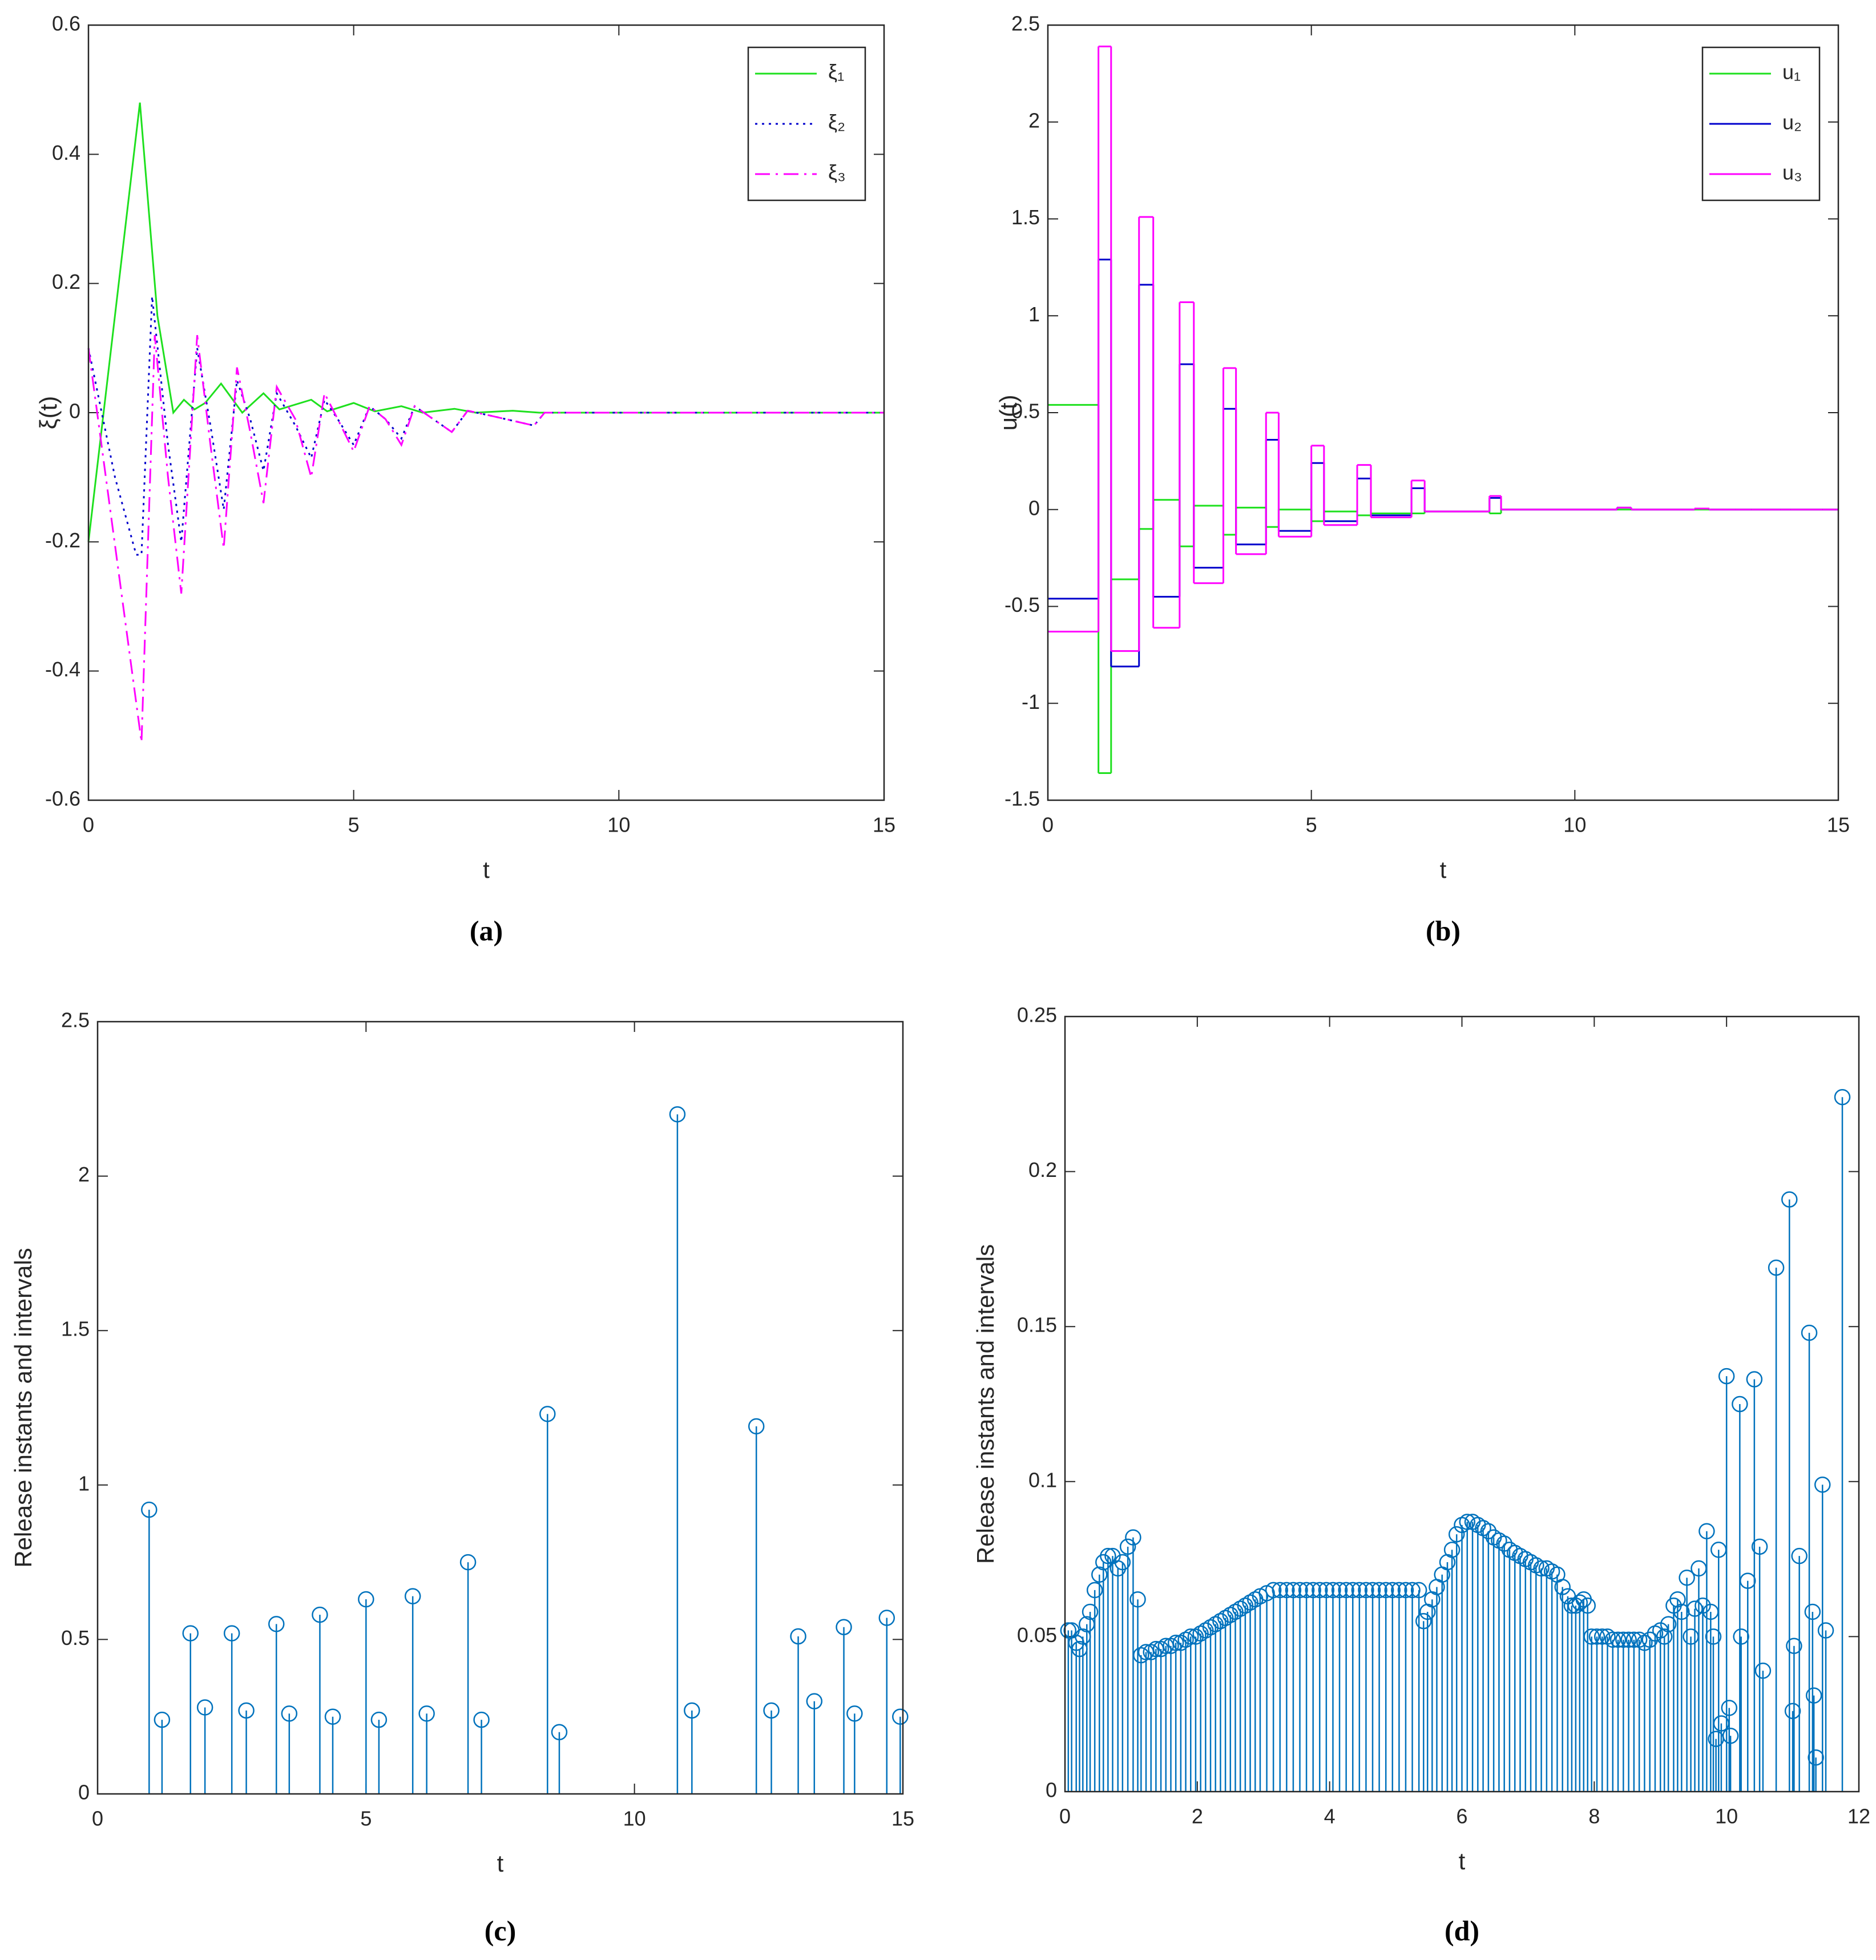  What do you see at coordinates (1443, 930) in the screenshot?
I see `caption: (b)` at bounding box center [1443, 930].